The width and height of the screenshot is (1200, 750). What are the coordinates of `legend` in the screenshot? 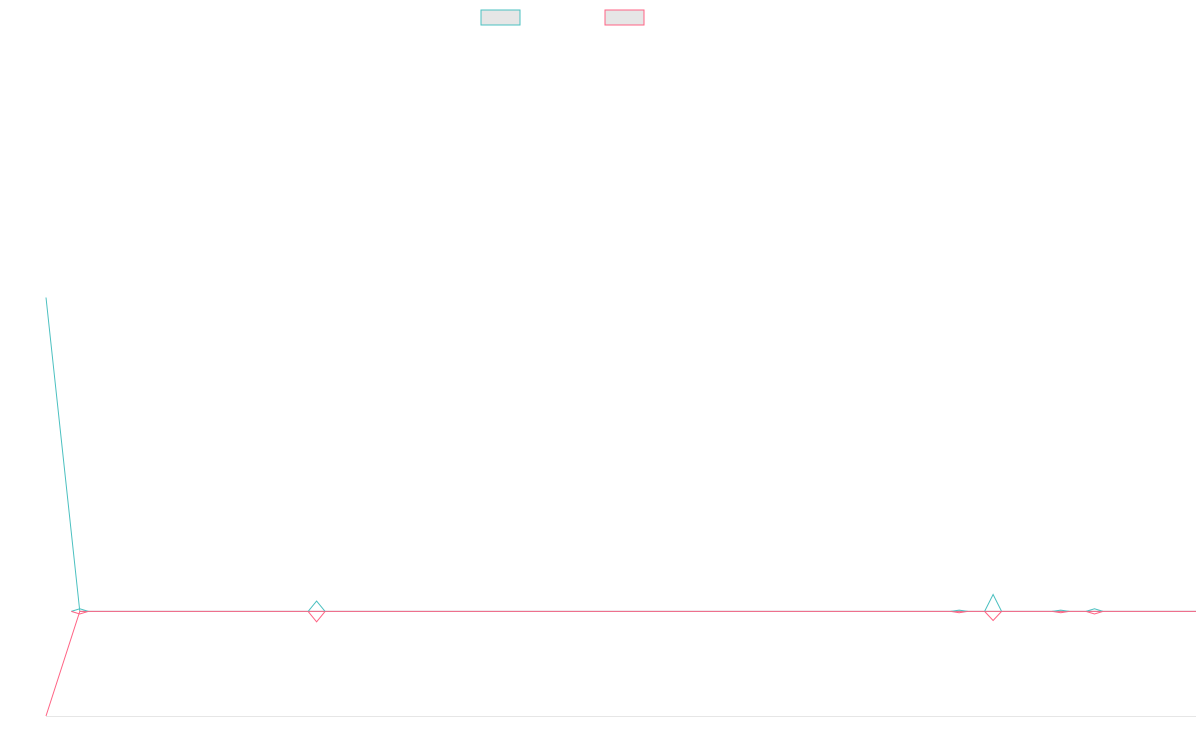 It's located at (562, 17).